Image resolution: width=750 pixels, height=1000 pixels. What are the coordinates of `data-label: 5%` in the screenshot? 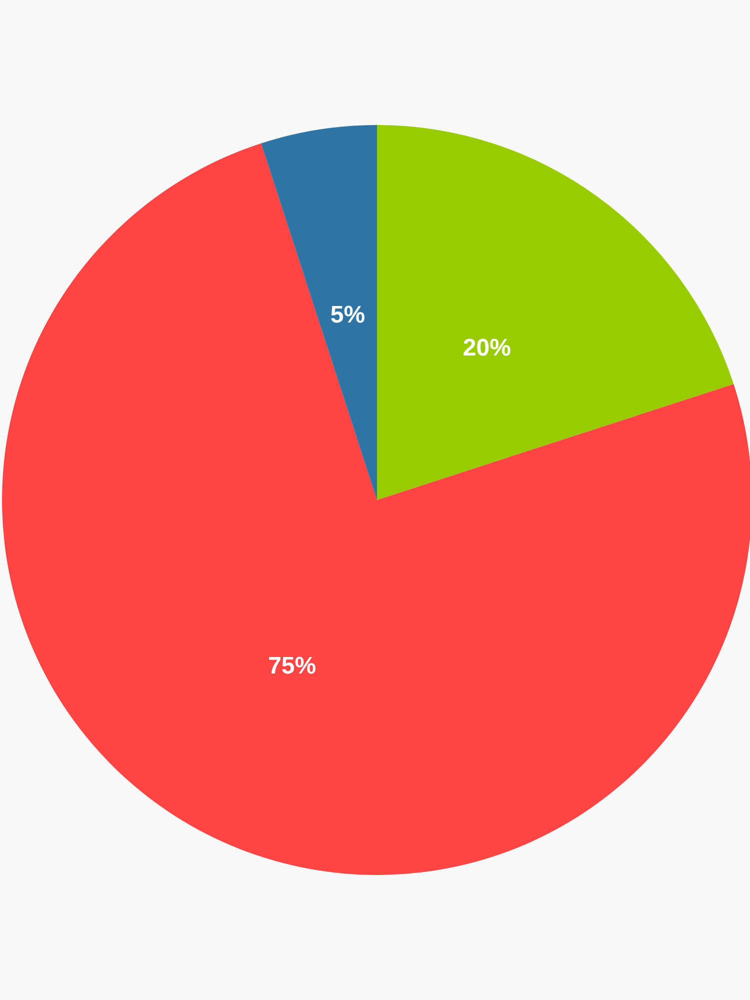 It's located at (348, 314).